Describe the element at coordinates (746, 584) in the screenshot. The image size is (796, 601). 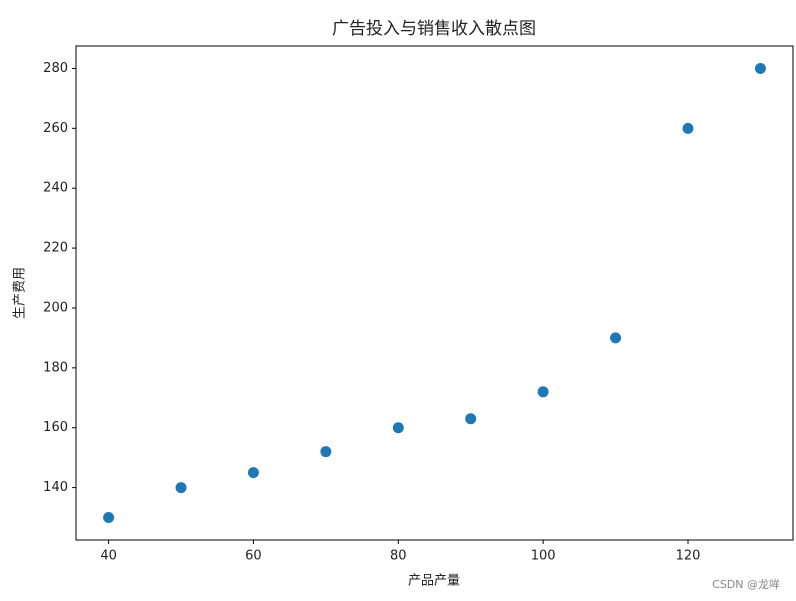
I see `watermark: CSDN @龙哞` at that location.